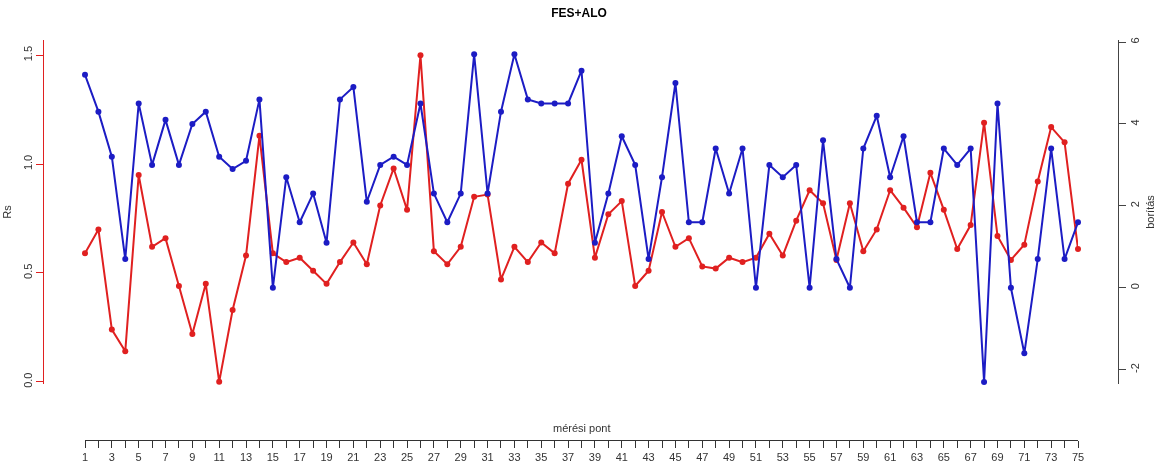 This screenshot has height=470, width=1158. What do you see at coordinates (648, 457) in the screenshot?
I see `x-tick-label: 43` at bounding box center [648, 457].